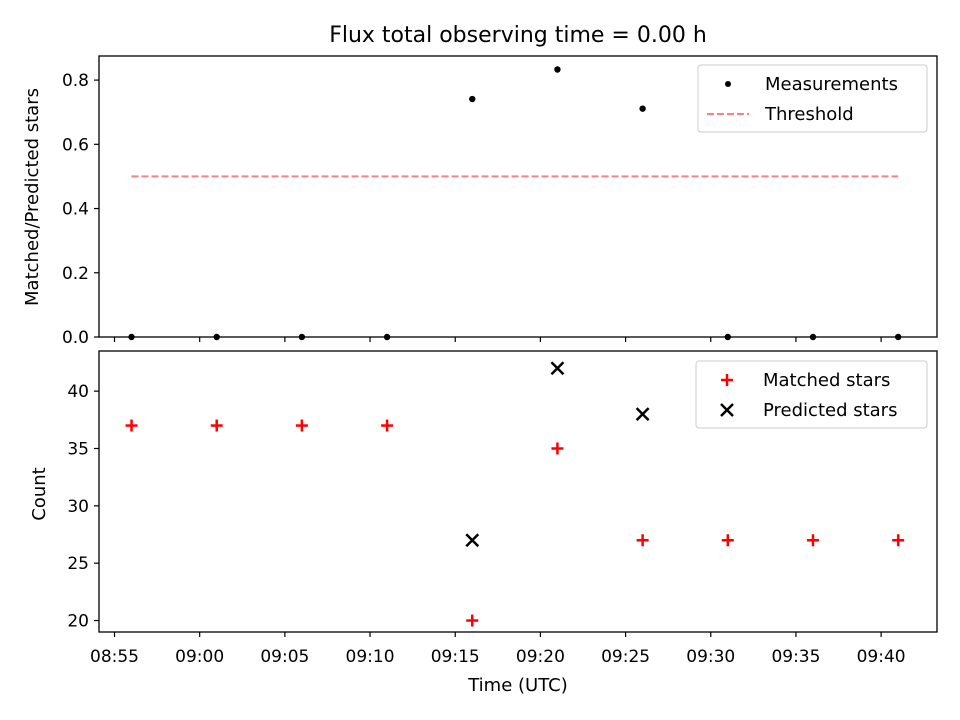  What do you see at coordinates (809, 114) in the screenshot?
I see `legend-threshold-label: Threshold` at bounding box center [809, 114].